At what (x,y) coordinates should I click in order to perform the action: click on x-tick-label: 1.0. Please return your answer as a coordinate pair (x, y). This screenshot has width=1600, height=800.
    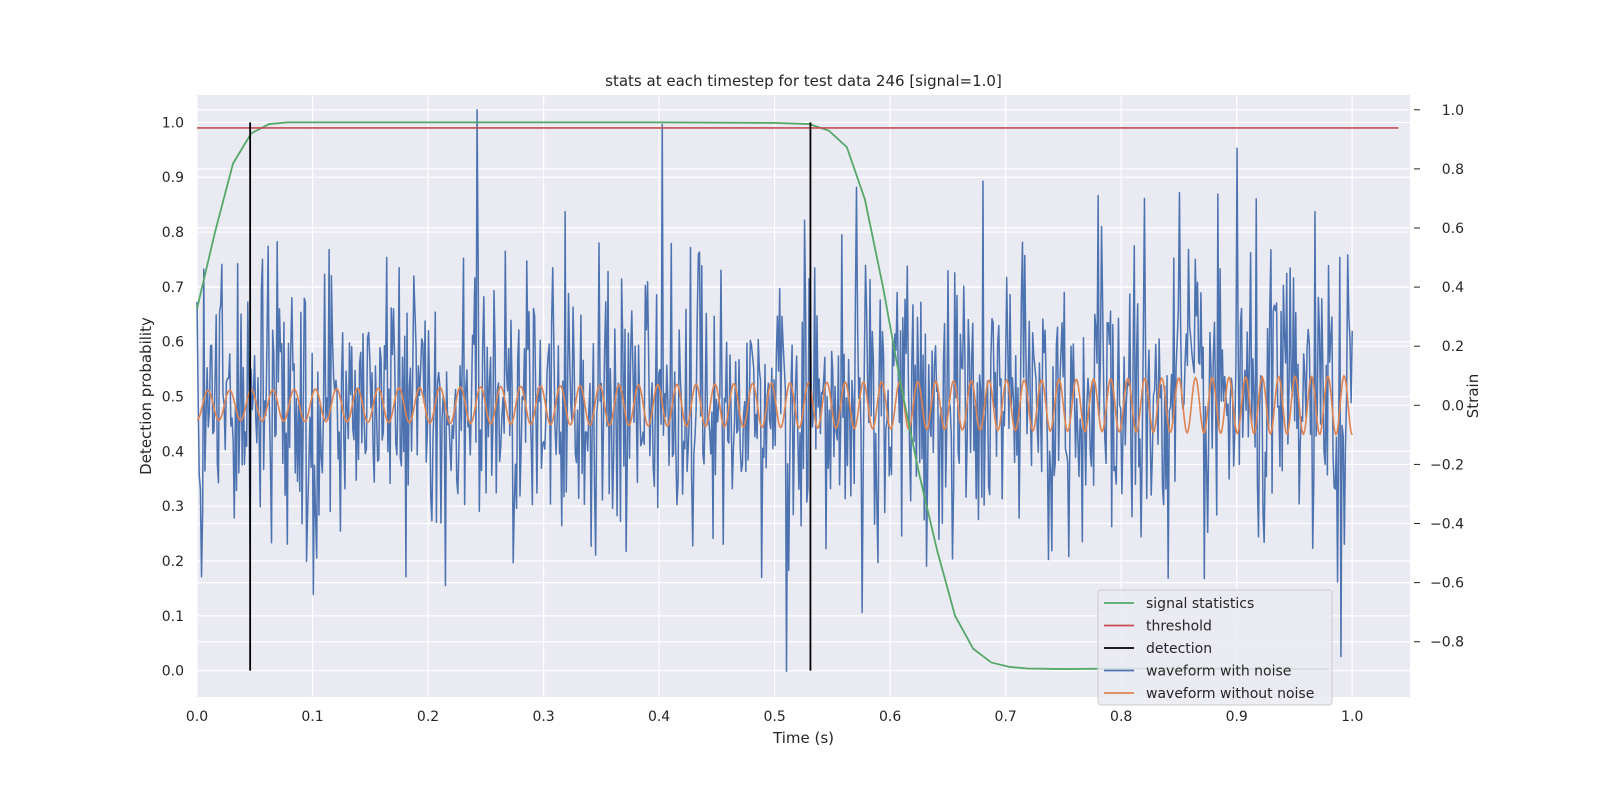
    Looking at the image, I should click on (1352, 717).